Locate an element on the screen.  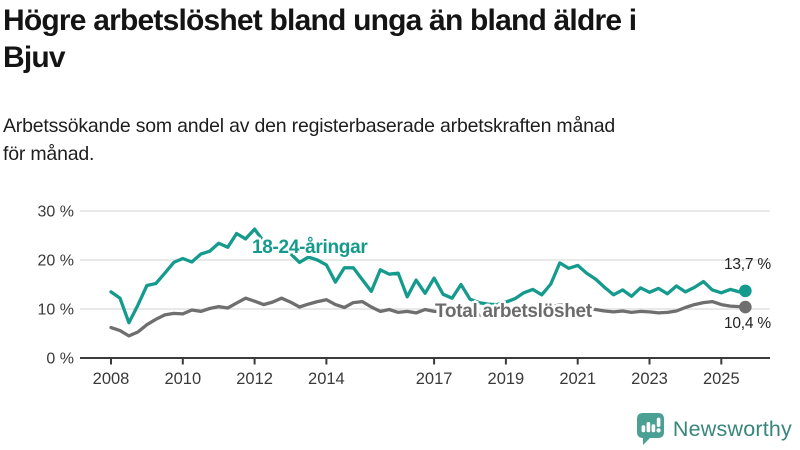
y-tick-label: 30 % is located at coordinates (56, 212).